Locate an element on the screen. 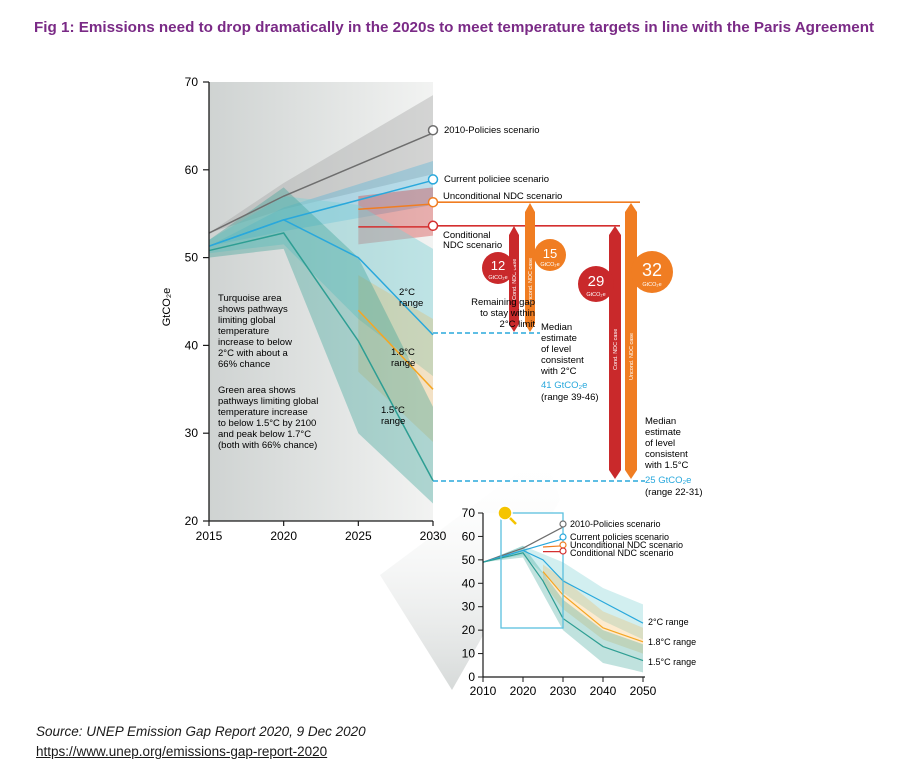 Image resolution: width=913 pixels, height=775 pixels. ann-gap-line: 2°C limit is located at coordinates (518, 324).